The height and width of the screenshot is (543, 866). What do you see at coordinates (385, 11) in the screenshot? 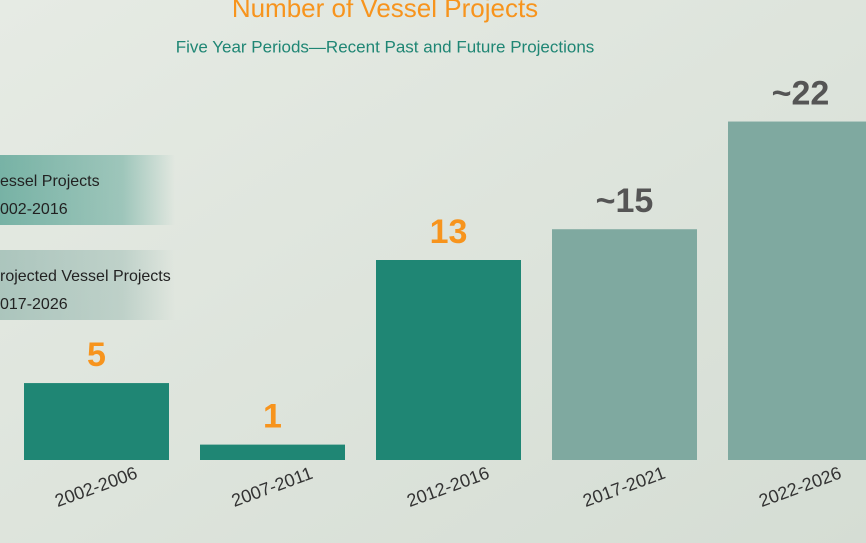
I see `chart-title: Number of Vessel Projects` at bounding box center [385, 11].